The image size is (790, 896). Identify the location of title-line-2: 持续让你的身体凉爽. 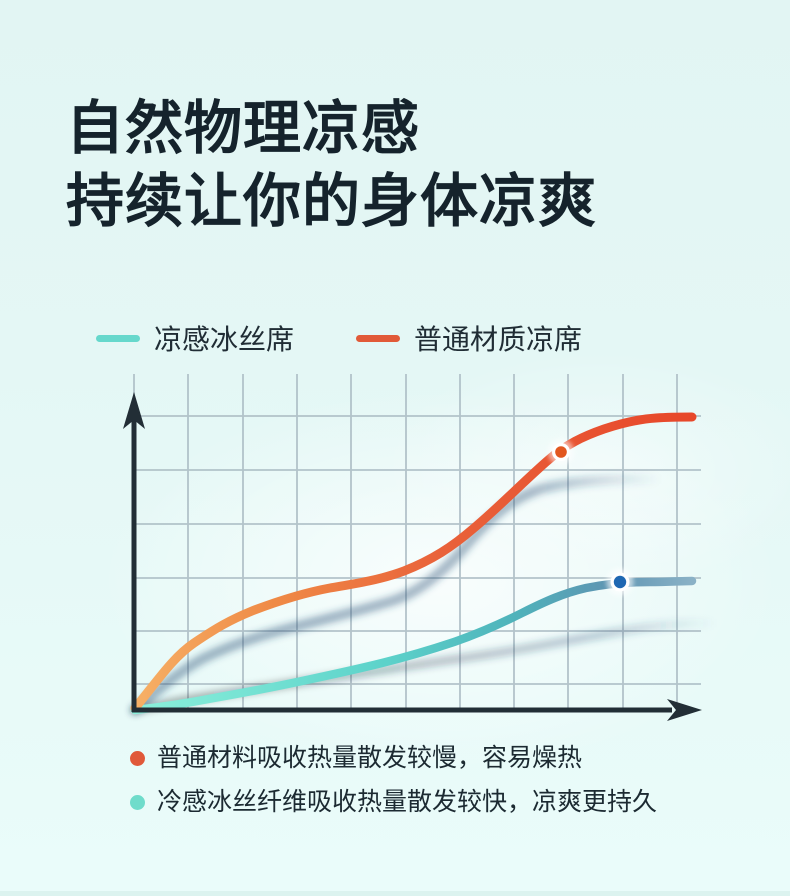
(332, 202).